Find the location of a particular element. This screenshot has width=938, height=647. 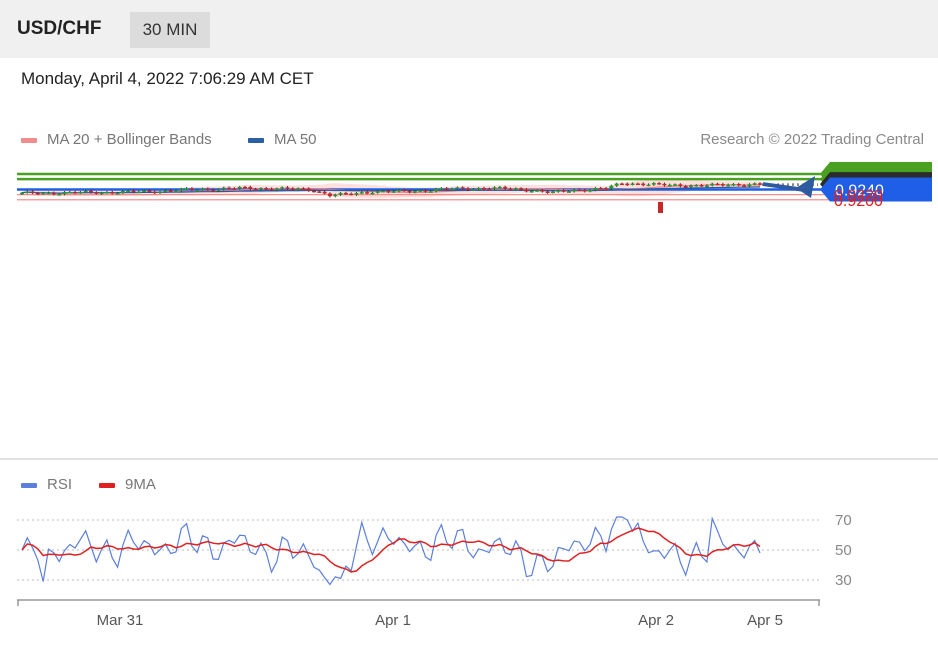

target-arrow is located at coordinates (788, 187).